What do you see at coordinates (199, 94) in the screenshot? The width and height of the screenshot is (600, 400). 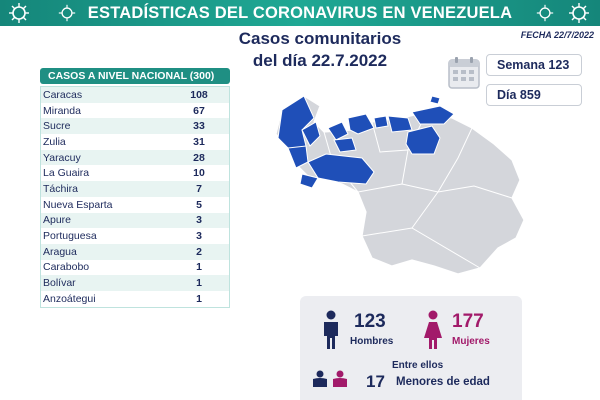 I see `case-count: 108` at bounding box center [199, 94].